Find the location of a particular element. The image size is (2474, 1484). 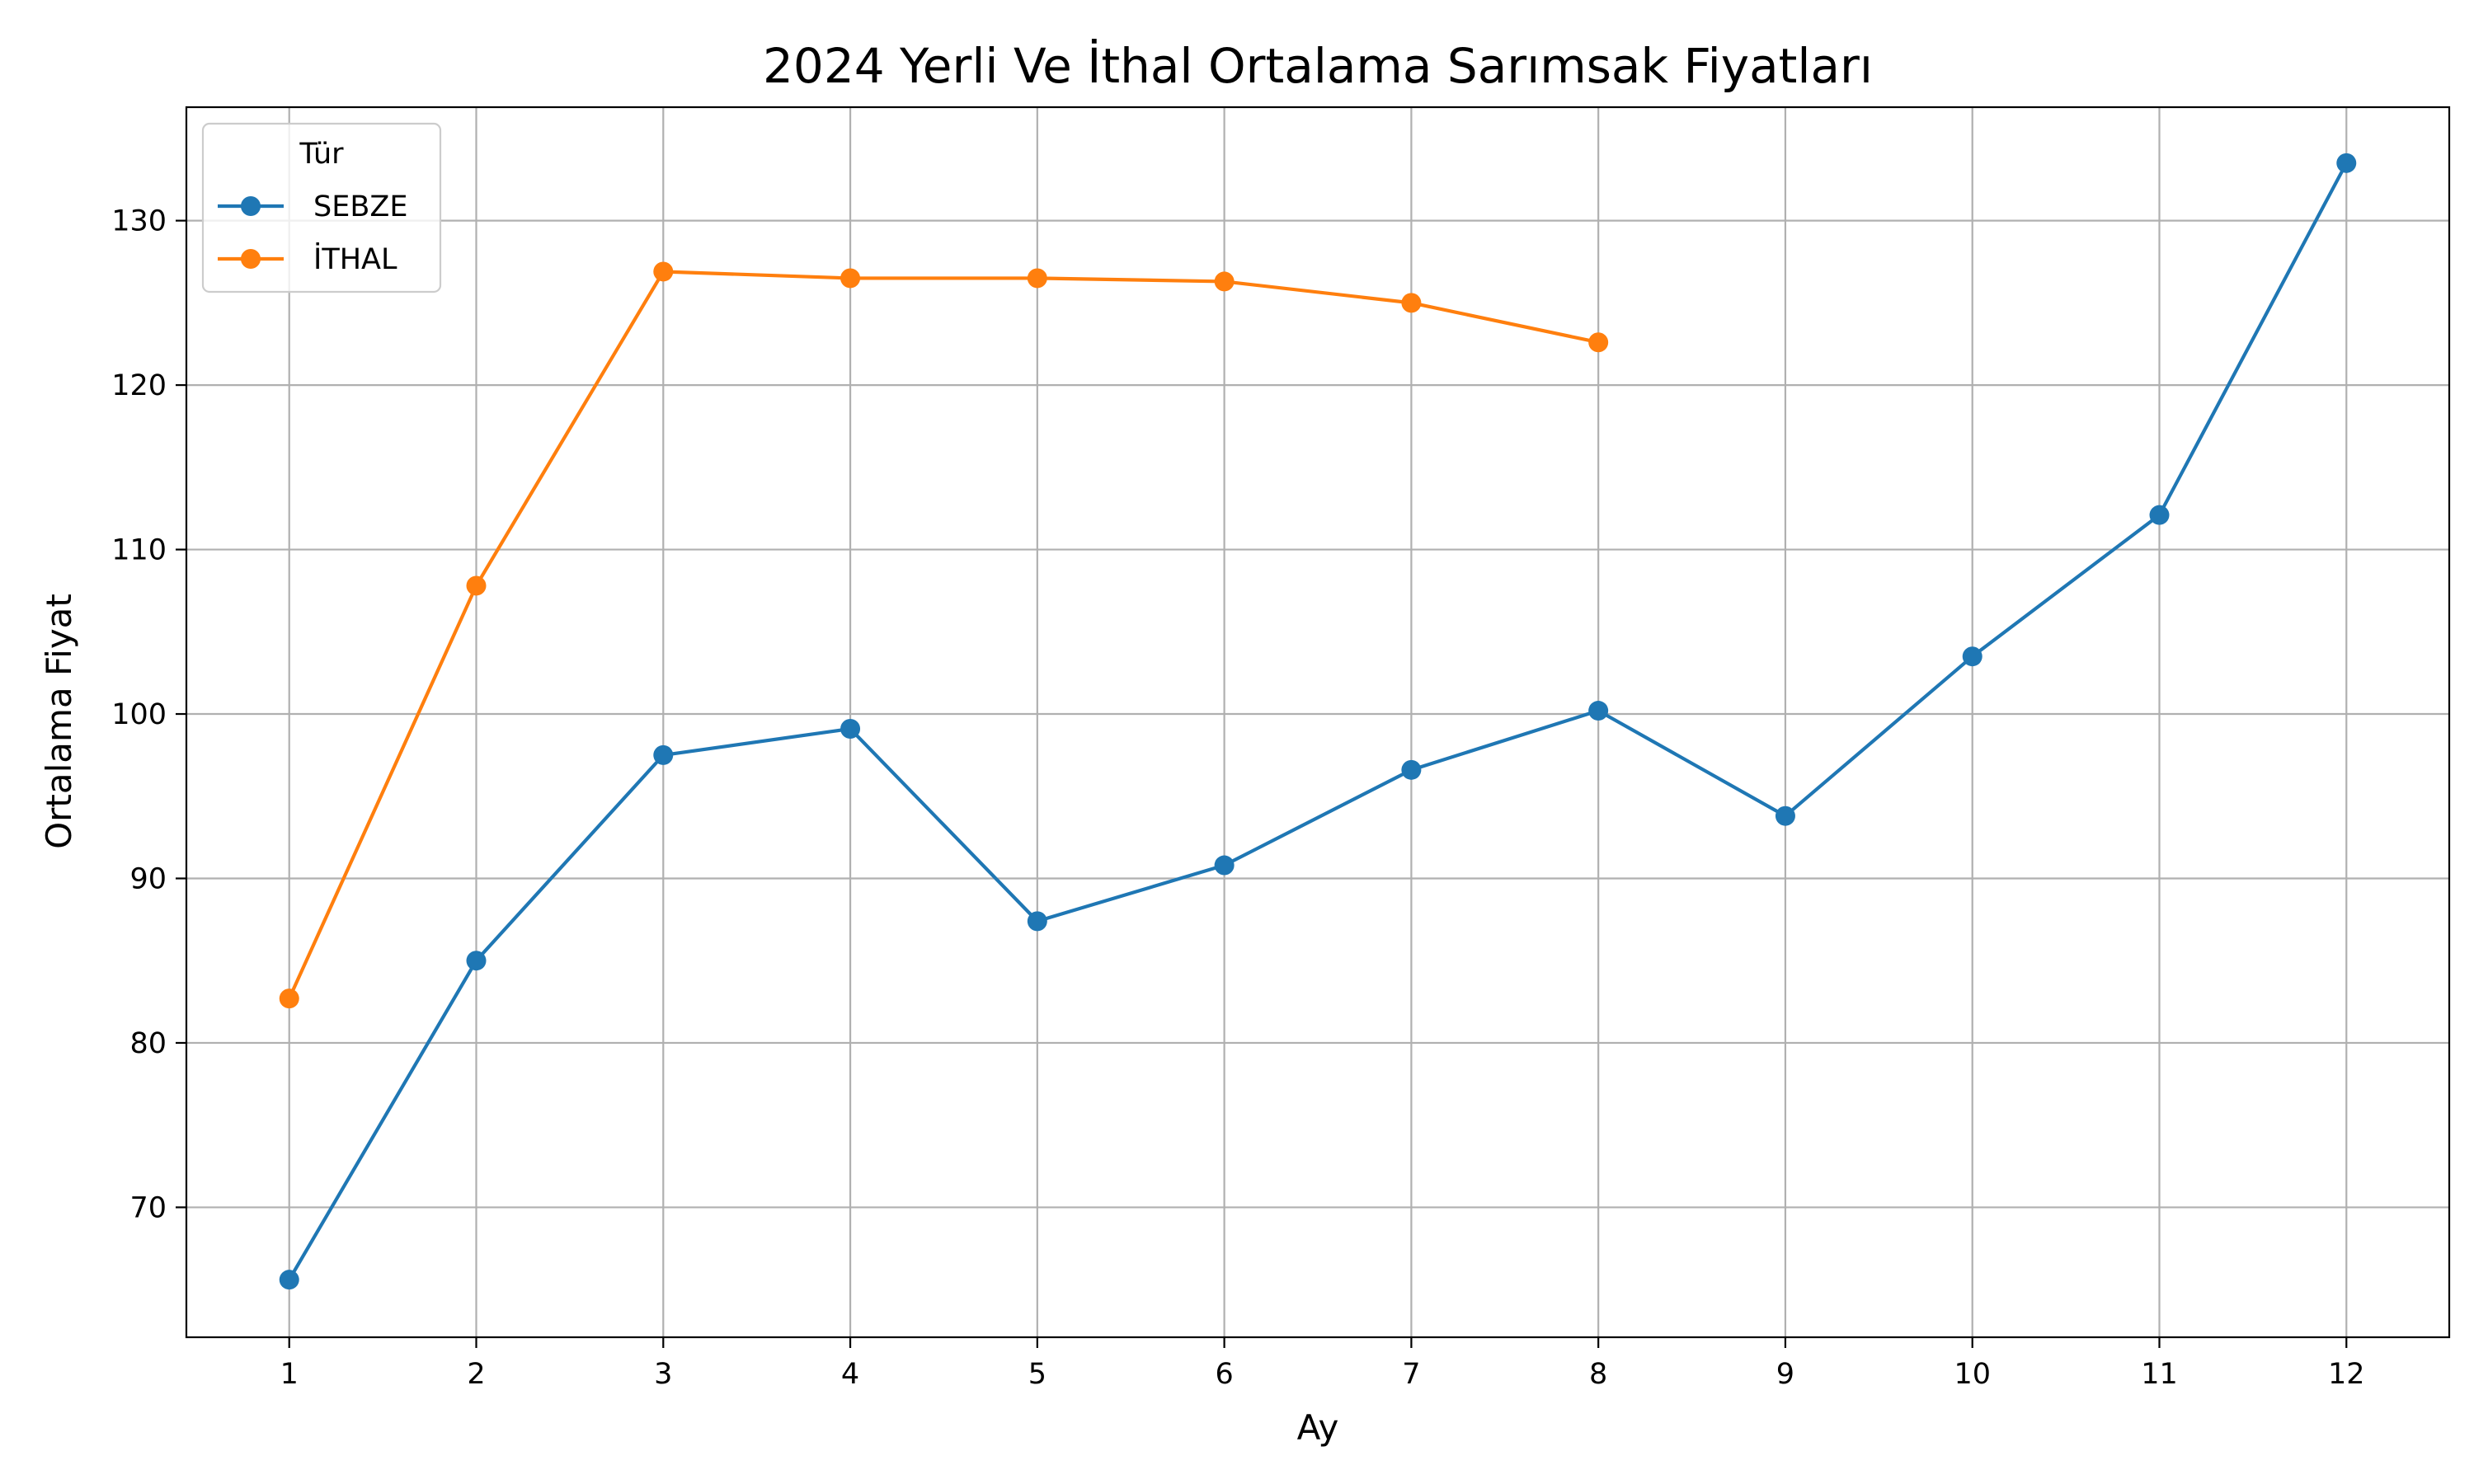

legend: Tür SEBZE İTHAL is located at coordinates (321, 208).